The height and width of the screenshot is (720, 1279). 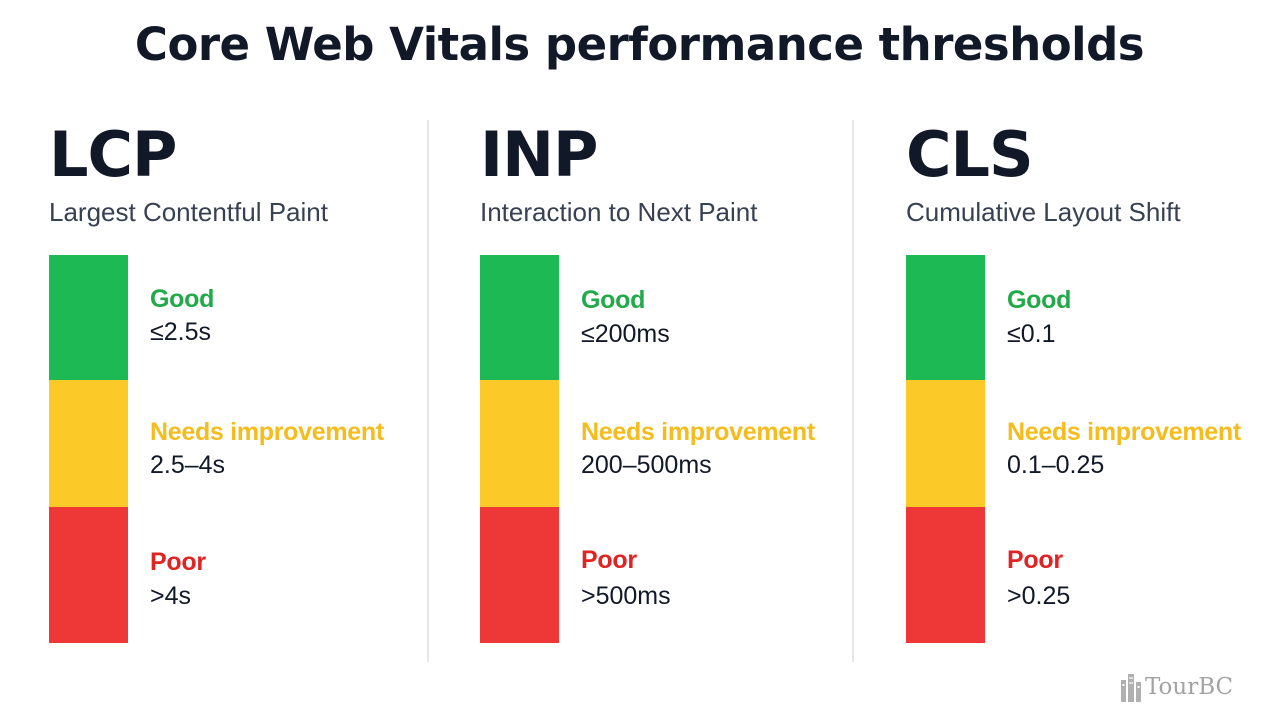 What do you see at coordinates (1189, 687) in the screenshot?
I see `watermark-text: TourBC` at bounding box center [1189, 687].